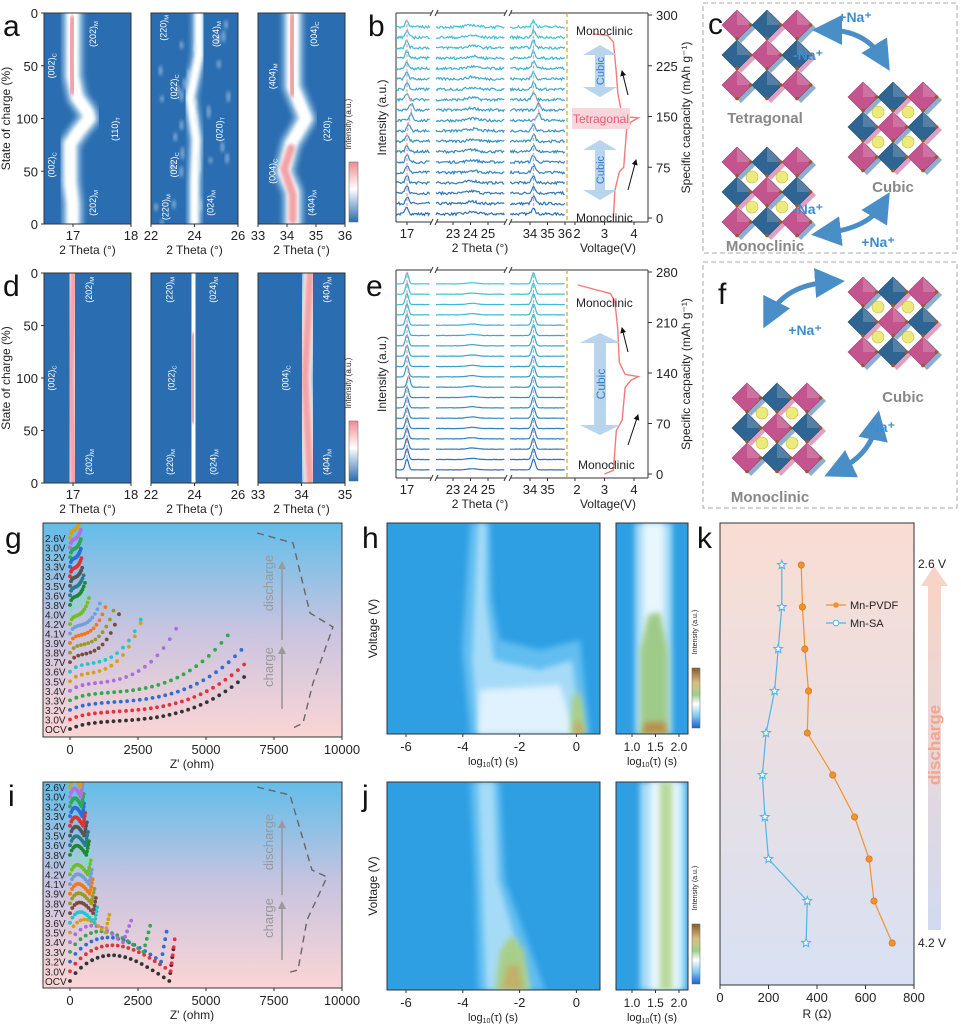 The width and height of the screenshot is (961, 1024). I want to click on i-discharge-label: discharge, so click(268, 842).